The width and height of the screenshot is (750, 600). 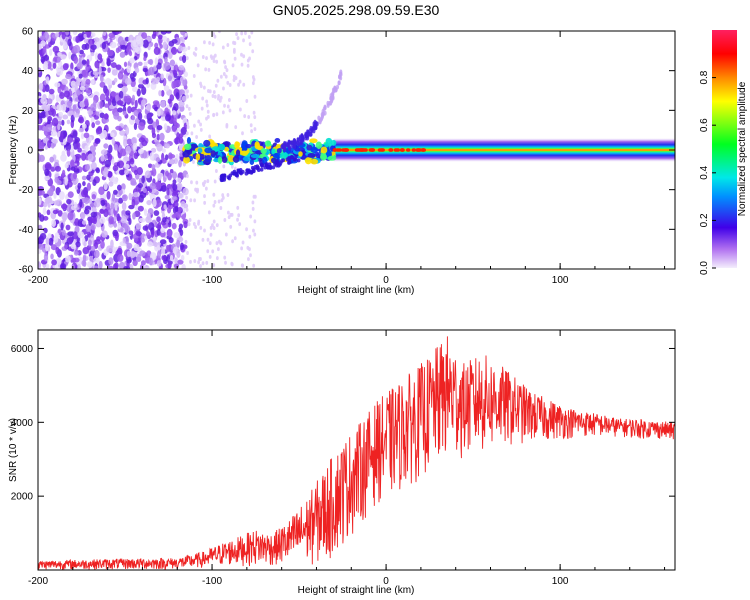 What do you see at coordinates (396, 150) in the screenshot?
I see `signal-peak` at bounding box center [396, 150].